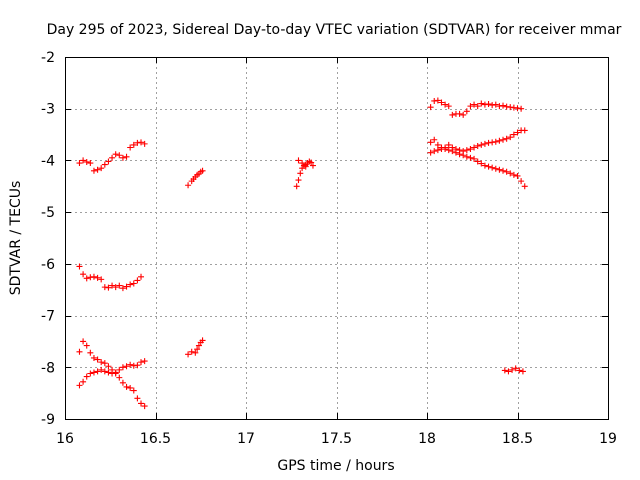 The width and height of the screenshot is (640, 480). What do you see at coordinates (335, 466) in the screenshot?
I see `x-axis-label: GPS time / hours` at bounding box center [335, 466].